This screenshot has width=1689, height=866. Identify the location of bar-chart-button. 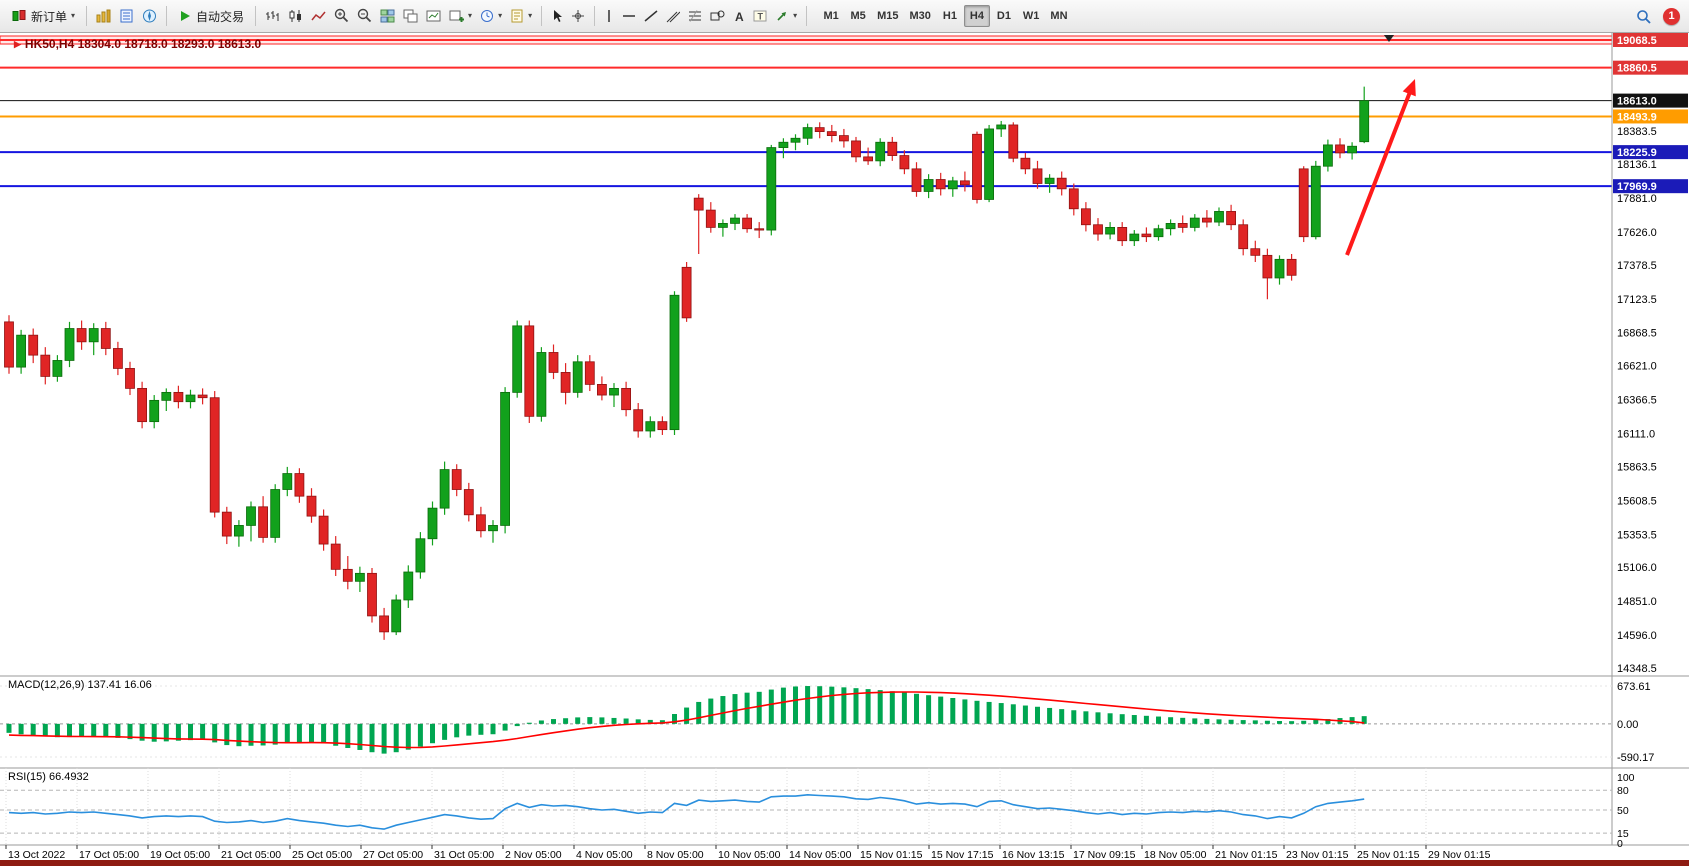
(272, 16).